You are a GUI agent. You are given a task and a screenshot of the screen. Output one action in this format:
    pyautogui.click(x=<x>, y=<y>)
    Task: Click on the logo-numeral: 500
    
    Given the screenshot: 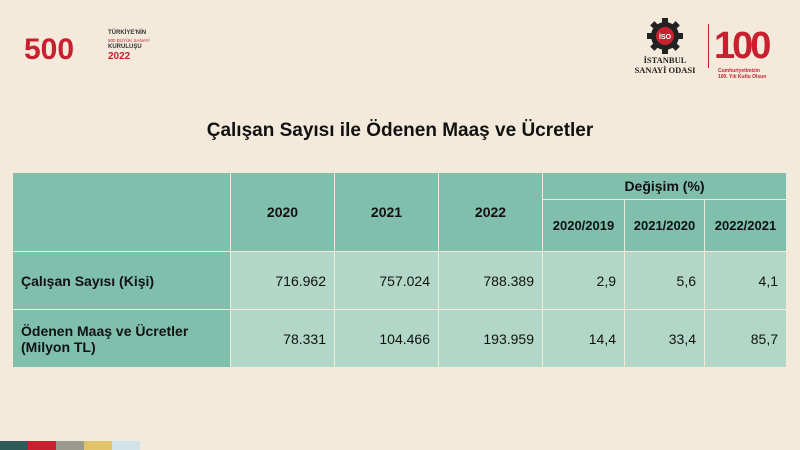 What is the action you would take?
    pyautogui.click(x=49, y=49)
    